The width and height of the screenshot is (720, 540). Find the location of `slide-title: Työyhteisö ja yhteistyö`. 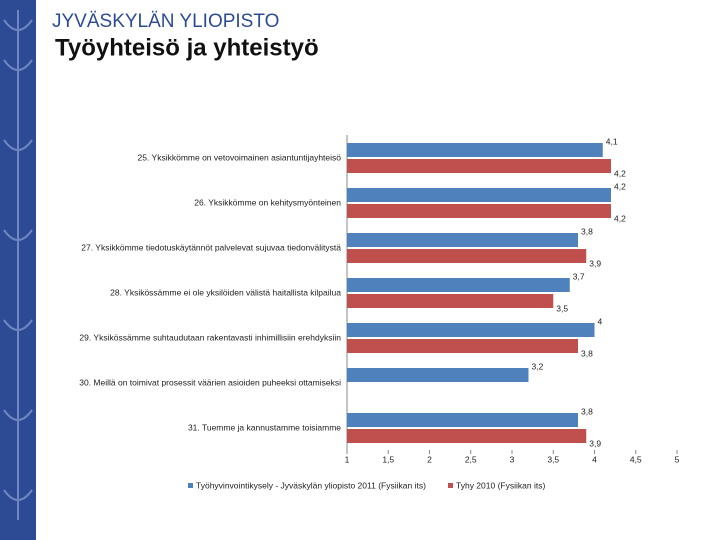

slide-title: Työyhteisö ja yhteistyö is located at coordinates (187, 47).